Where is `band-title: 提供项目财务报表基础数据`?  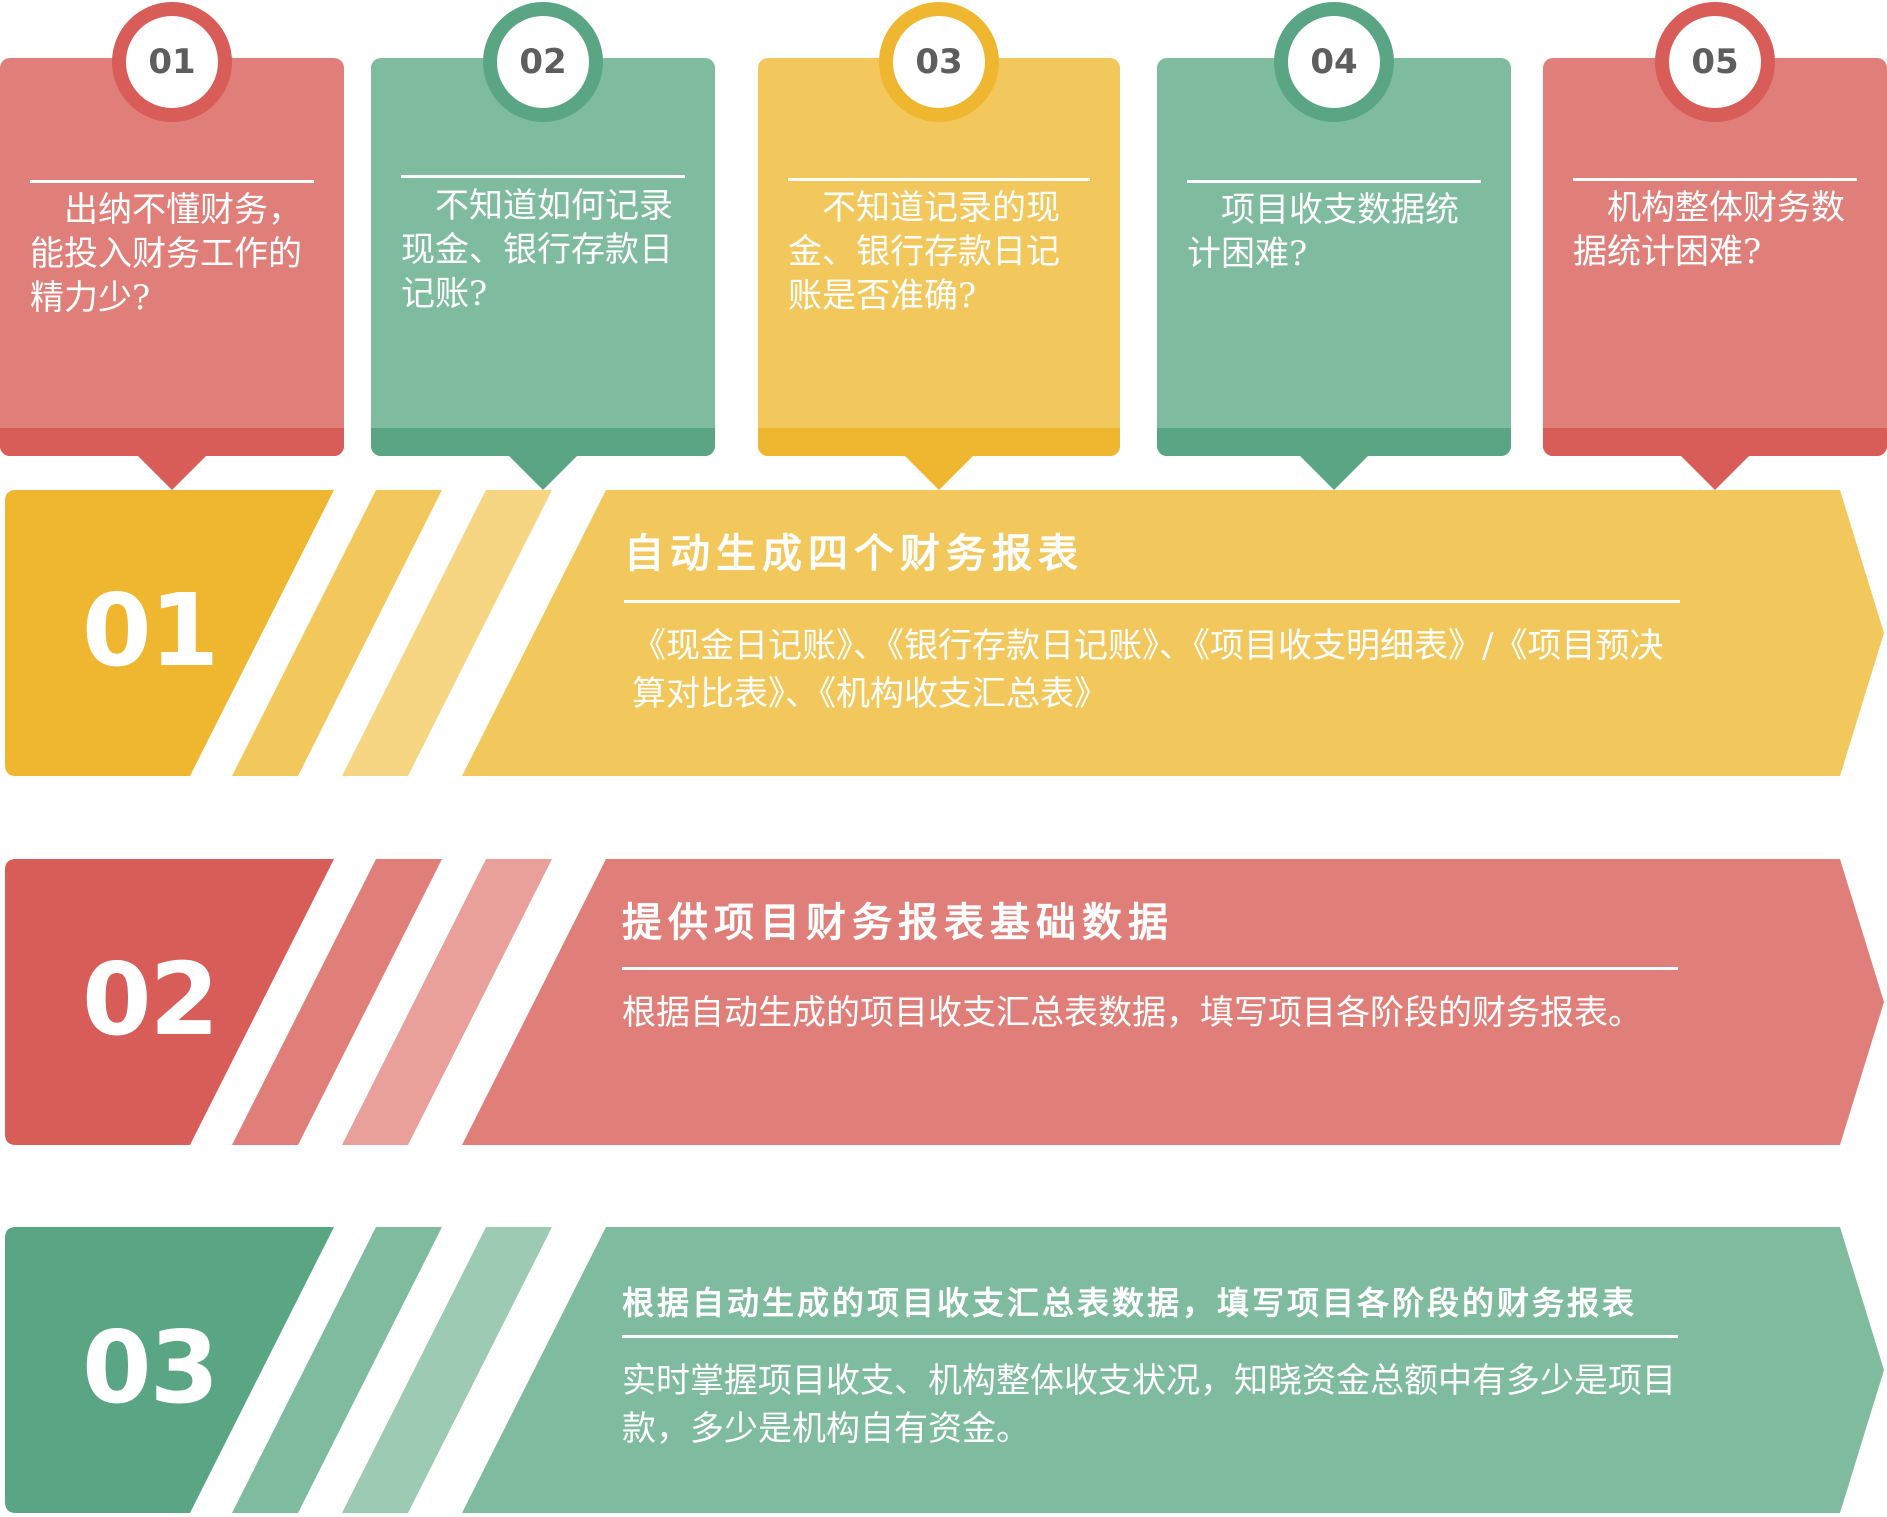
band-title: 提供项目财务报表基础数据 is located at coordinates (898, 923).